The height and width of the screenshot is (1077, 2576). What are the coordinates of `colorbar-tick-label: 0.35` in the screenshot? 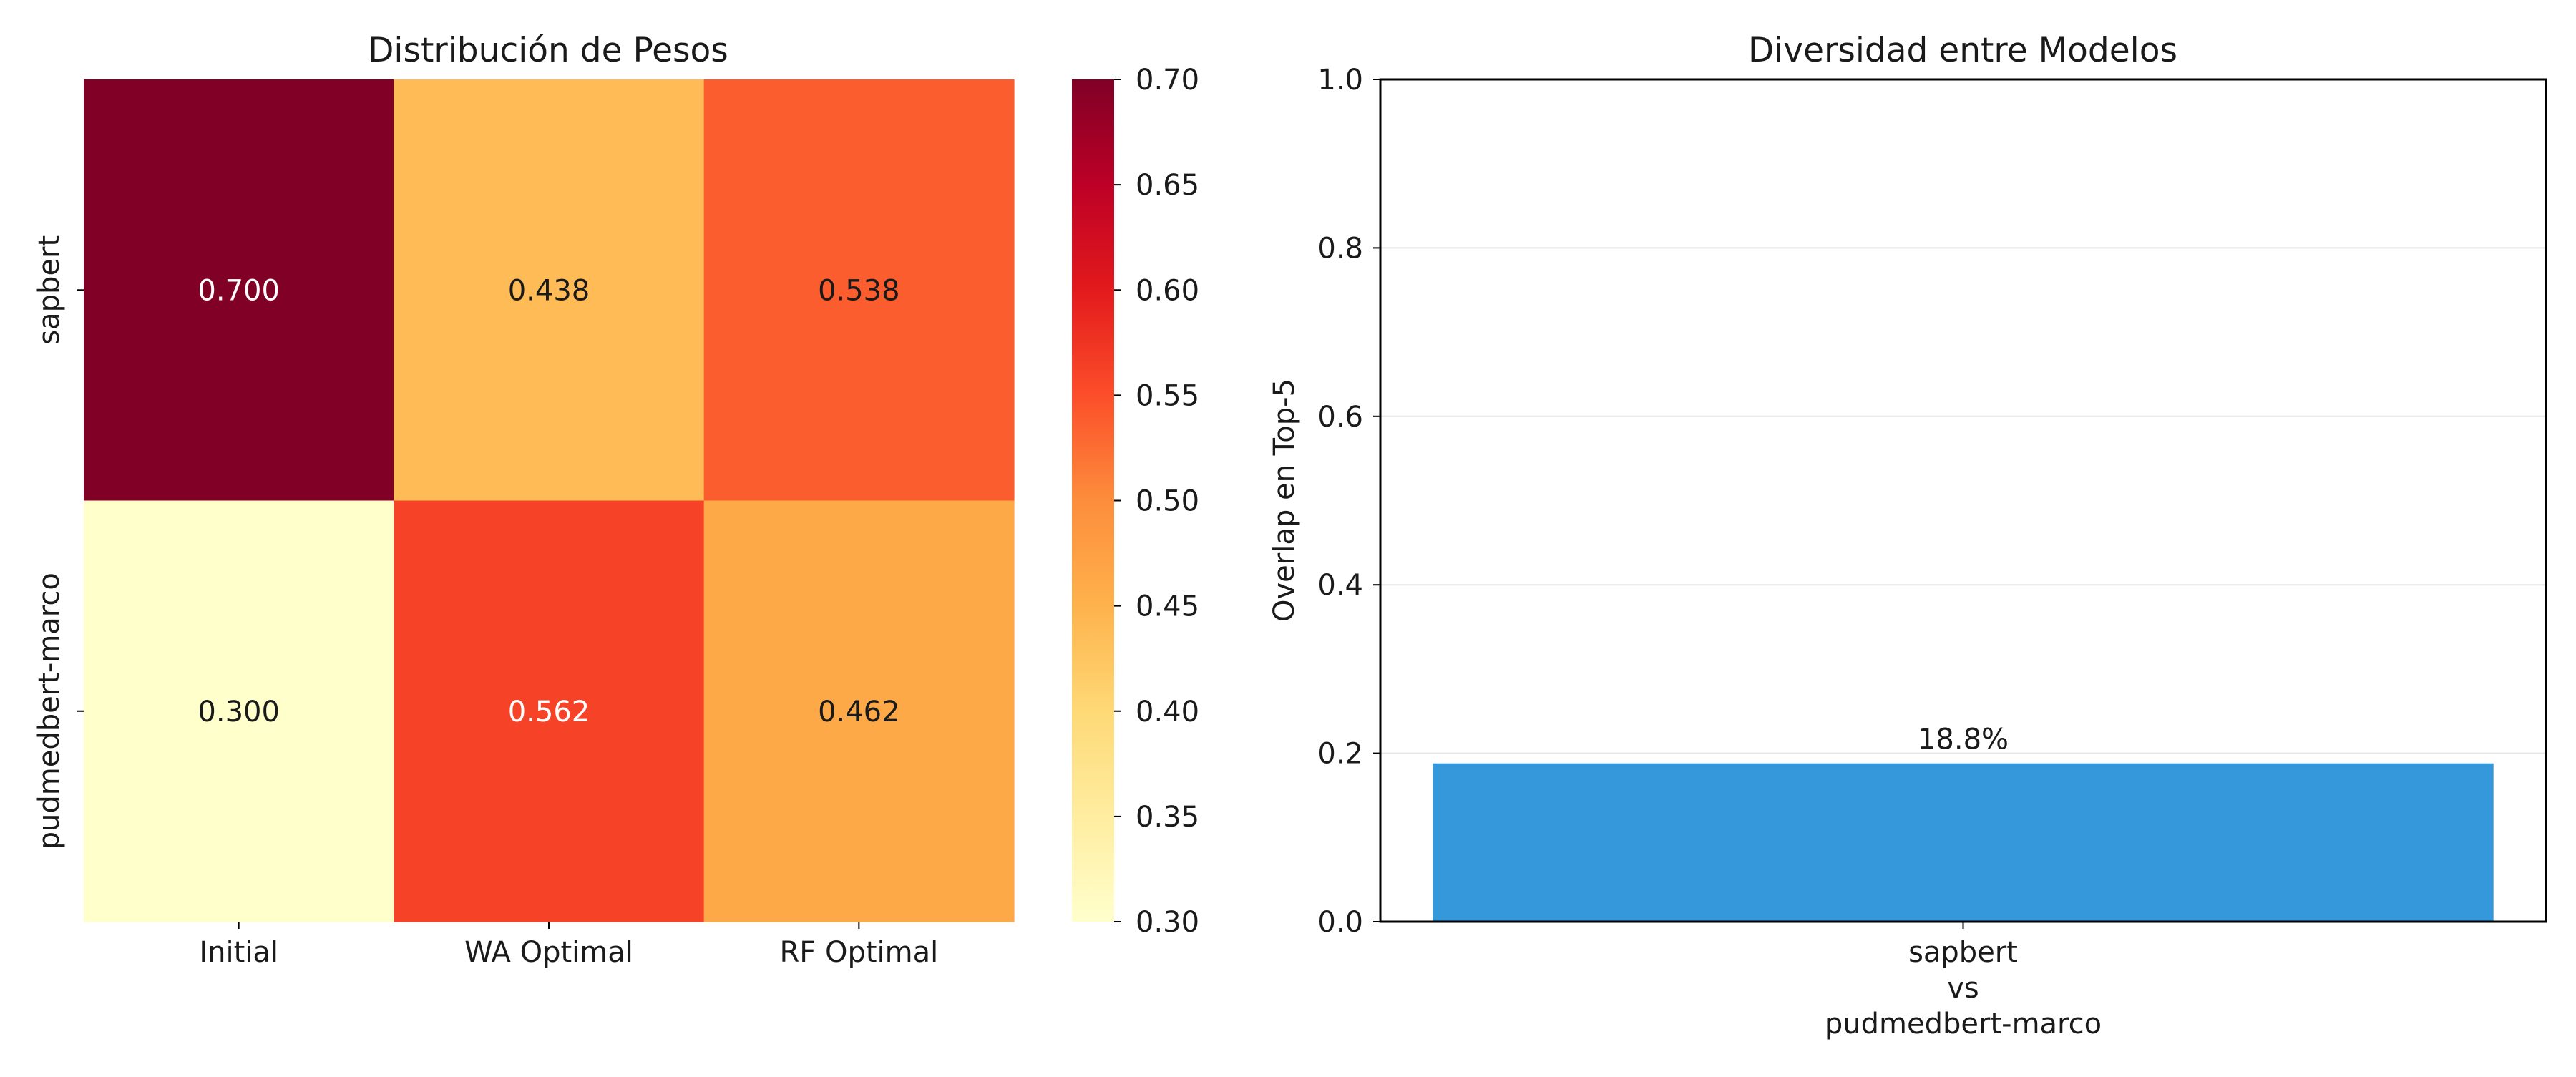 It's located at (1167, 817).